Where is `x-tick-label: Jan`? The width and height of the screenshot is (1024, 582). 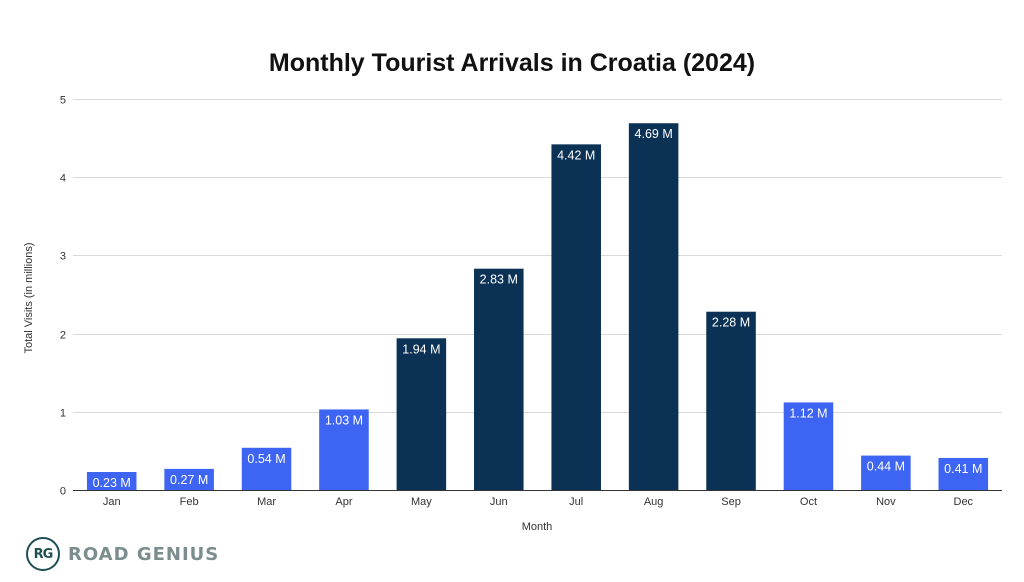
x-tick-label: Jan is located at coordinates (112, 502).